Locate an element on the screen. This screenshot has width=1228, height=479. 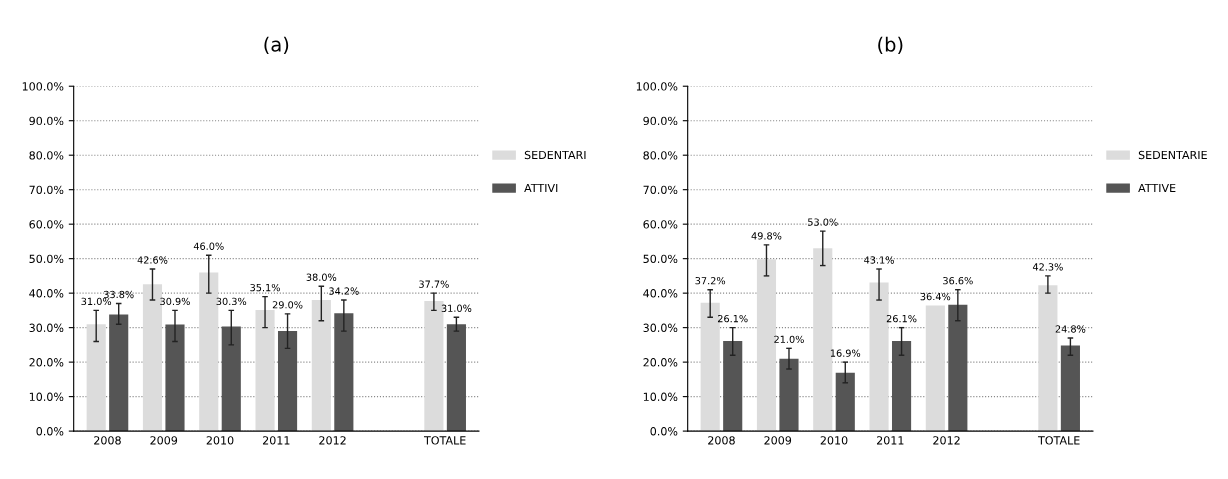
data-label: 49.8% is located at coordinates (766, 236).